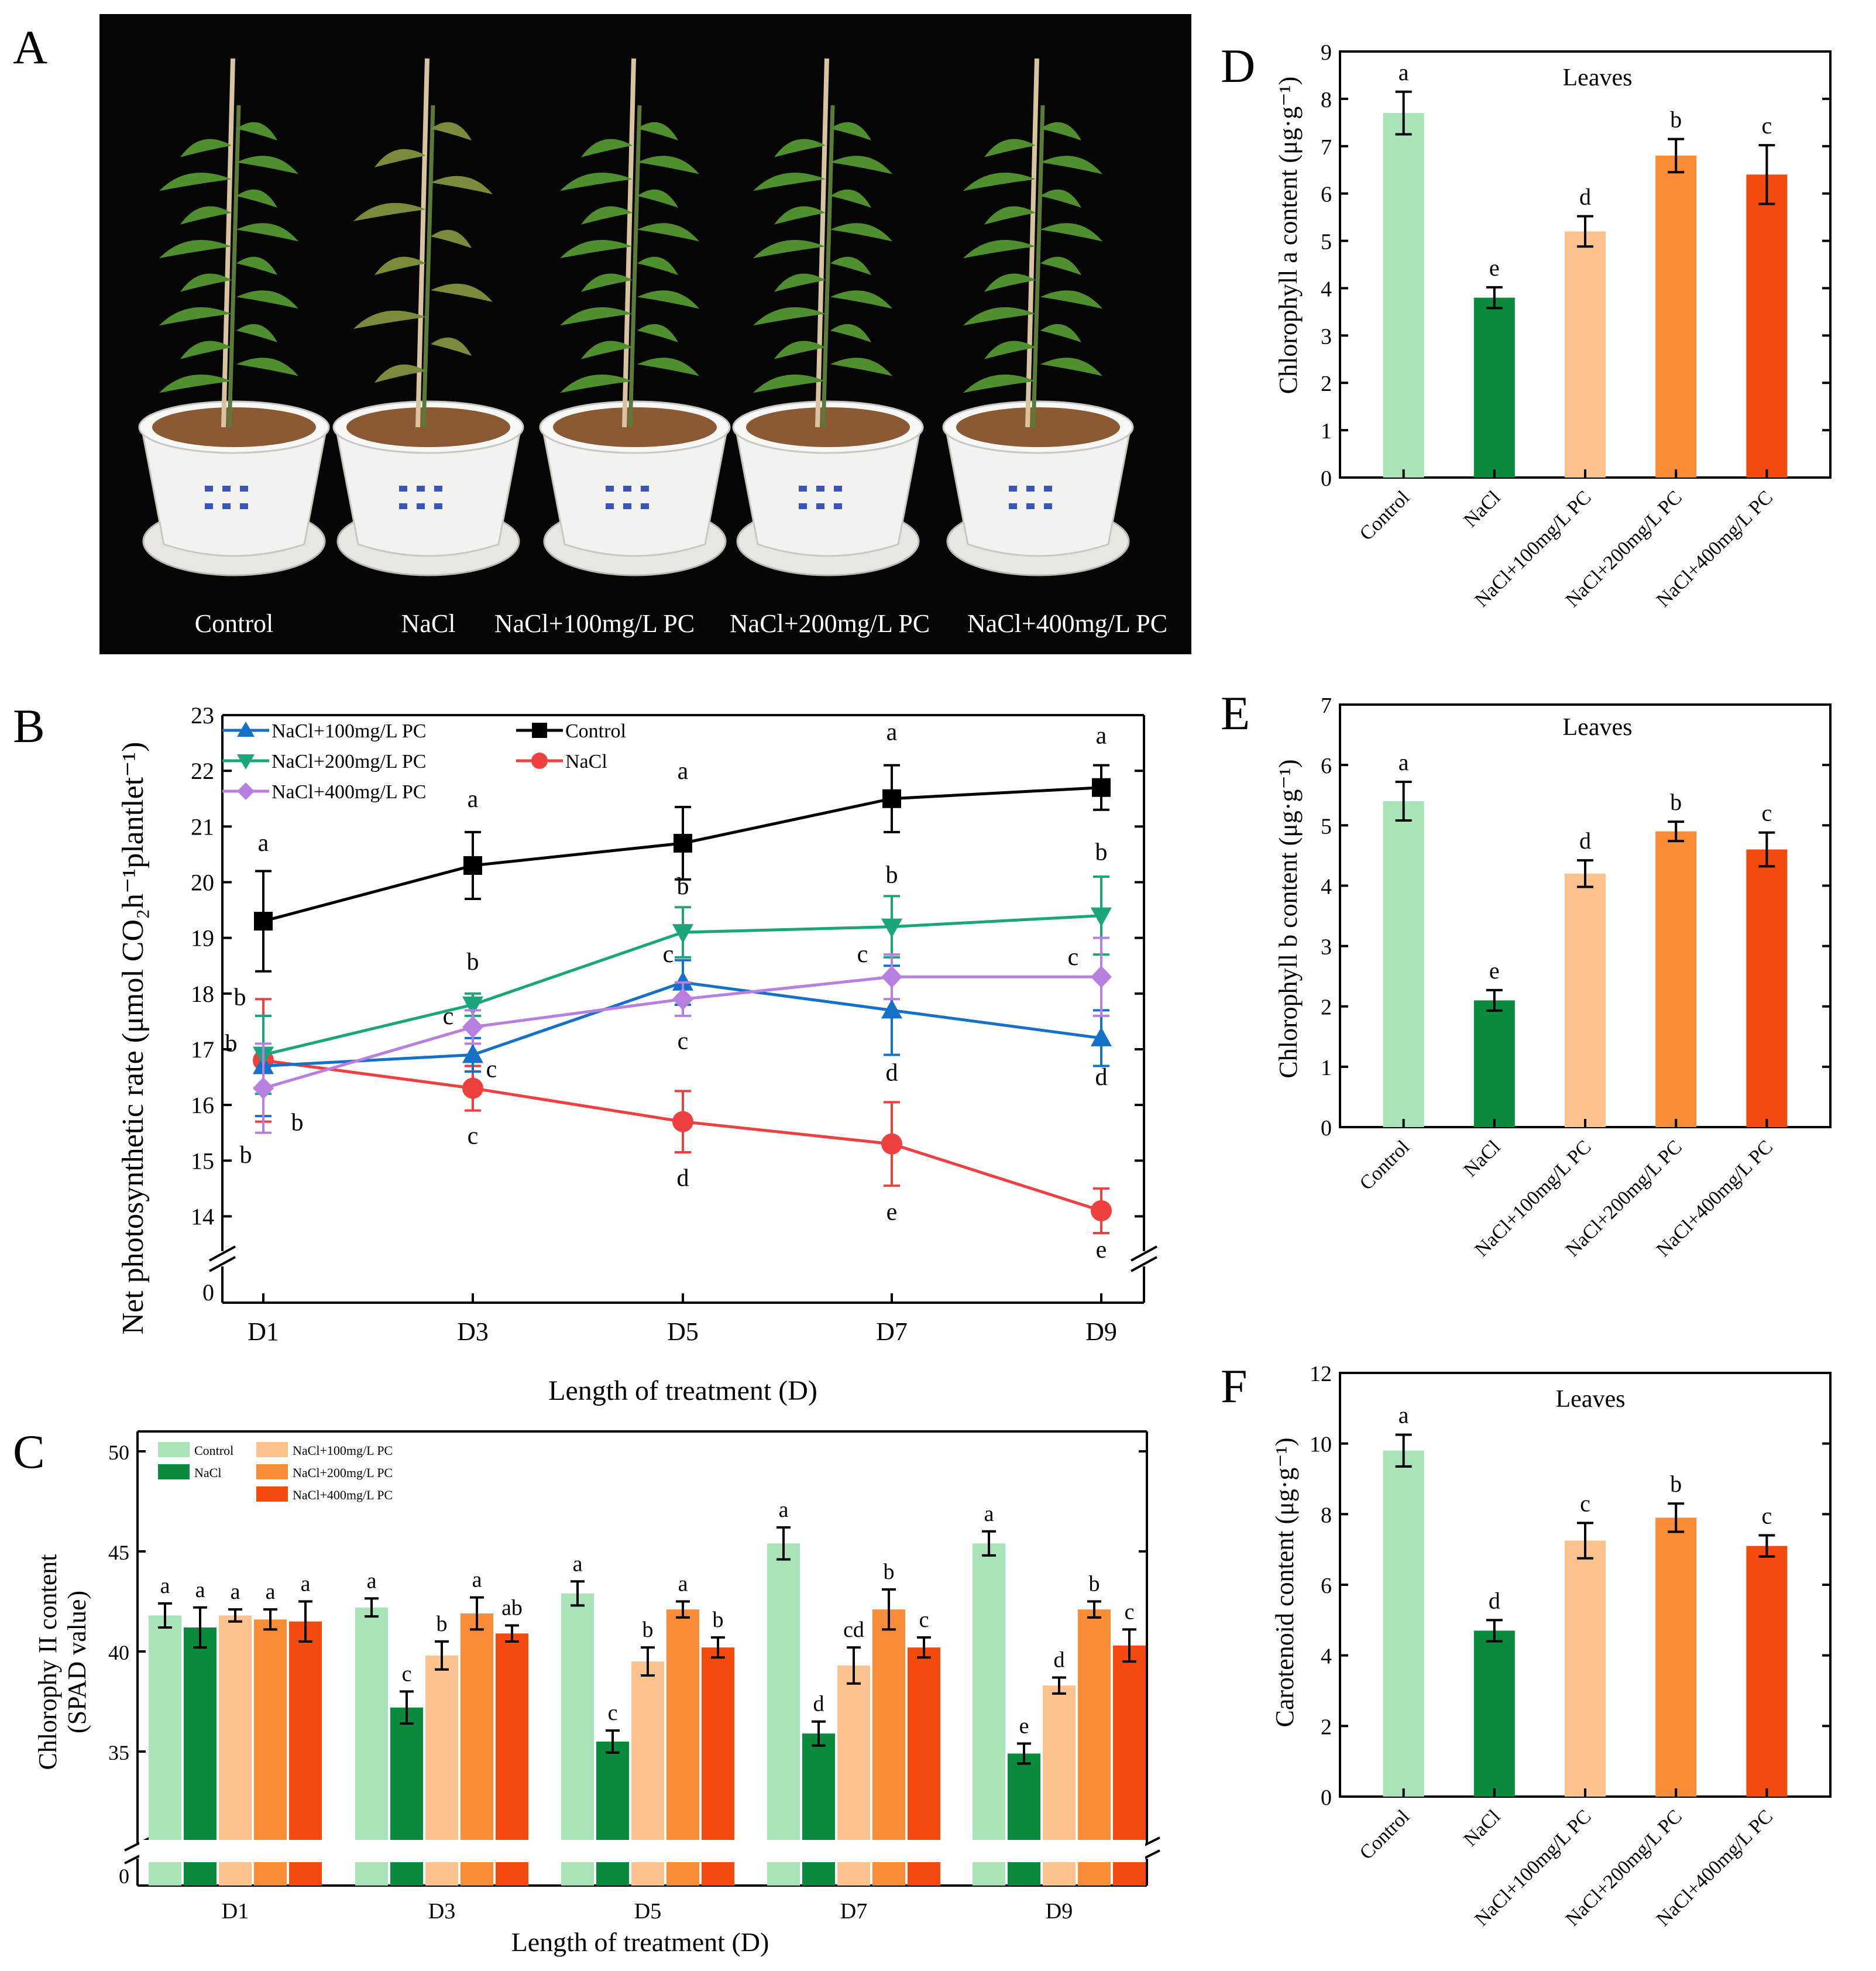 This screenshot has height=1971, width=1876. Describe the element at coordinates (594, 623) in the screenshot. I see `photo-label-pc100: NaCl+100mg/L PC` at that location.